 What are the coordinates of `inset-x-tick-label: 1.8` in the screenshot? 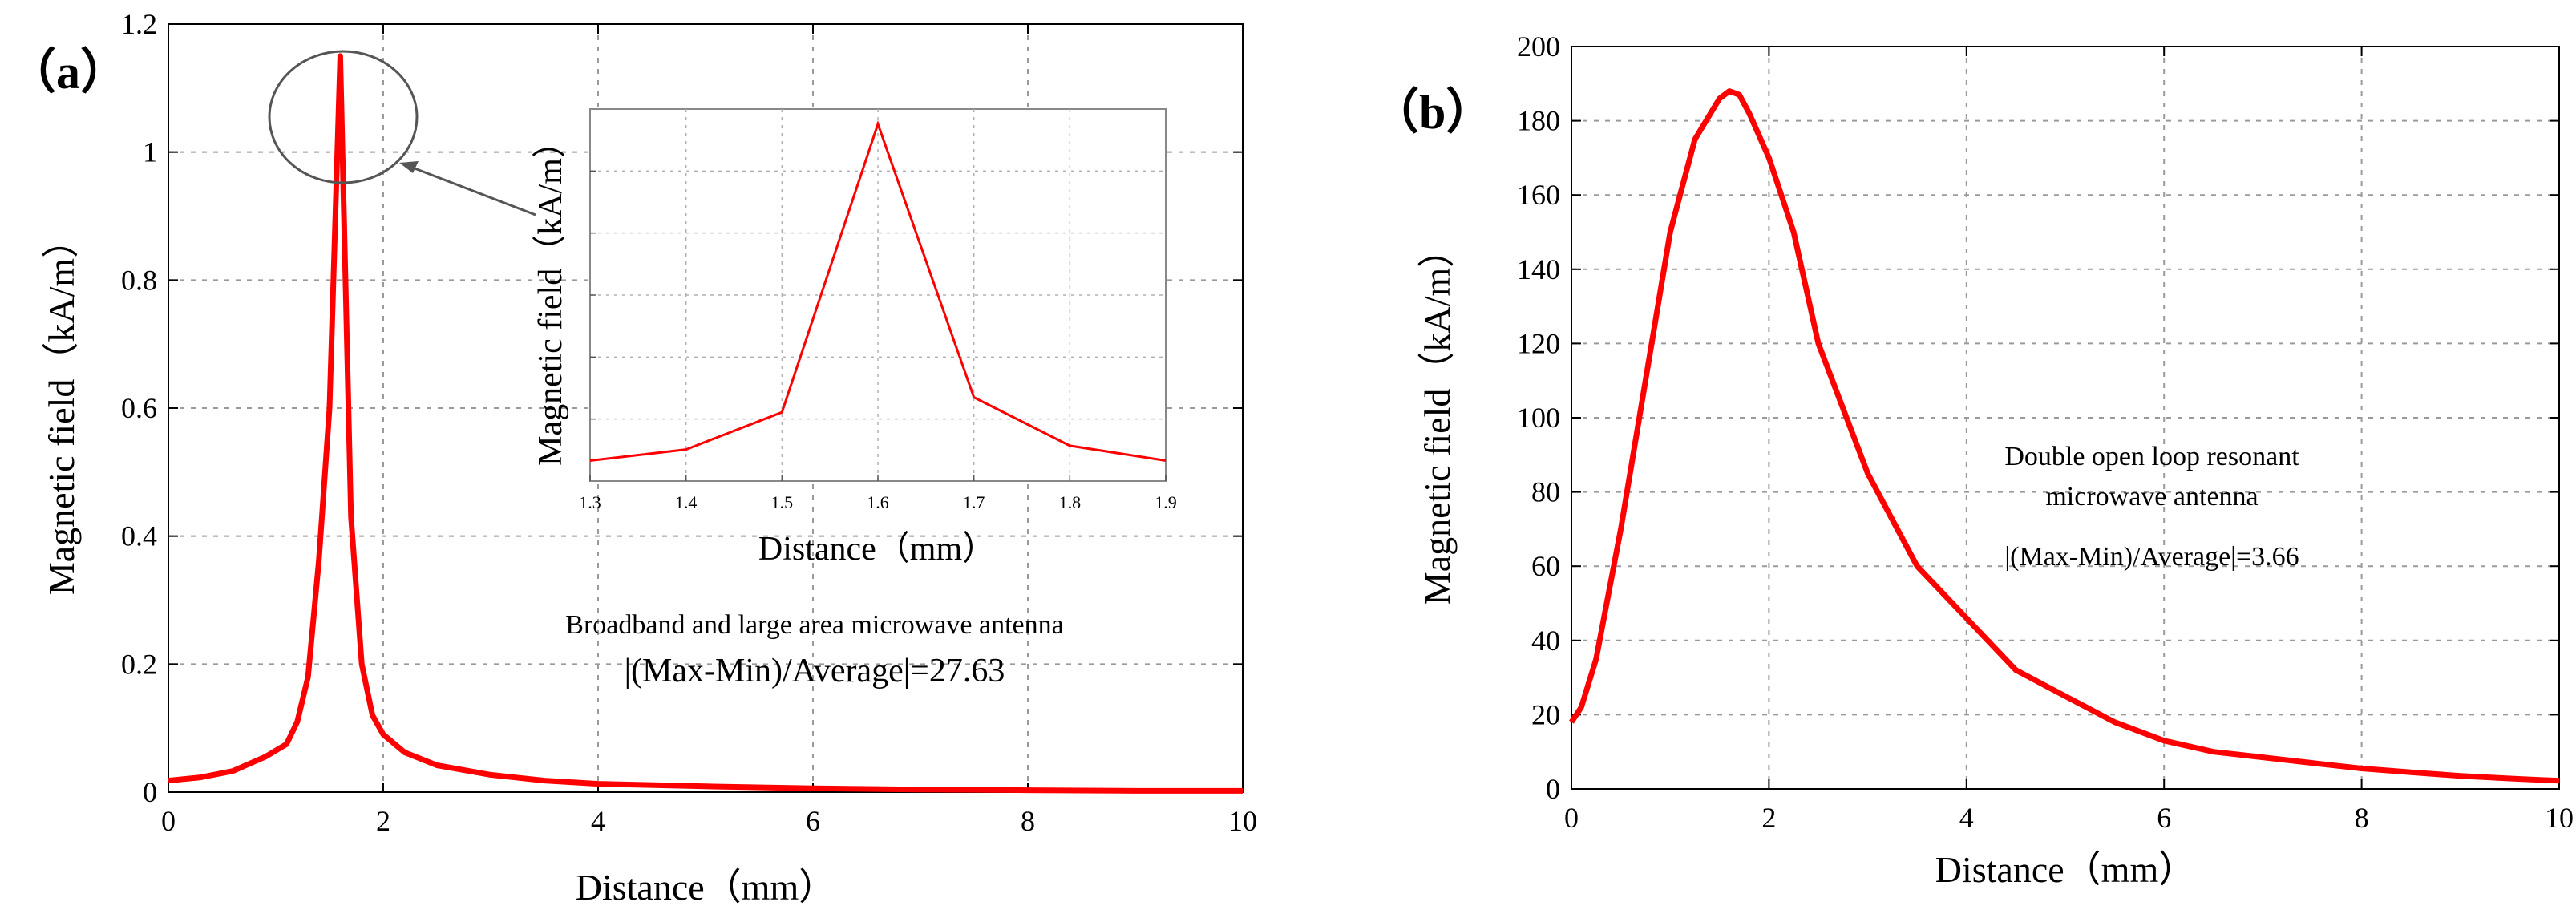 It's located at (1070, 502).